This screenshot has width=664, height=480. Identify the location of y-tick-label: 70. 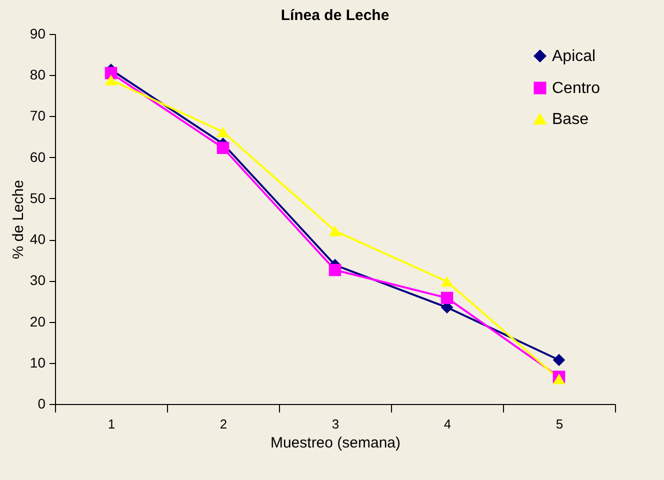
(38, 116).